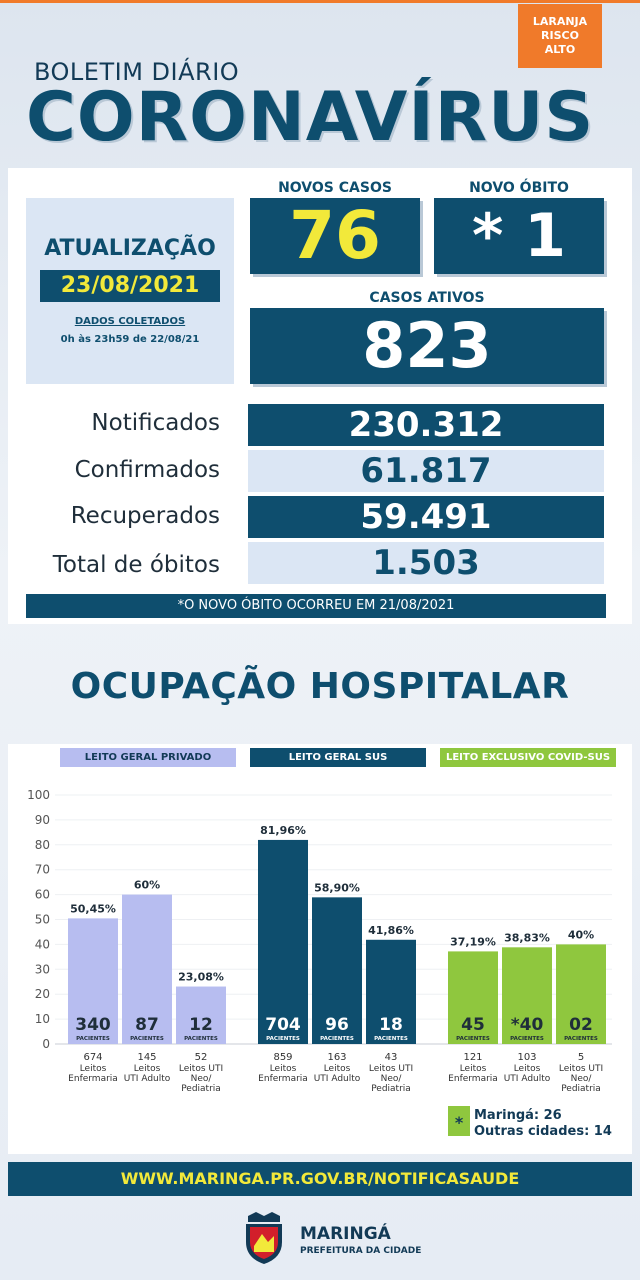 The height and width of the screenshot is (1280, 640). Describe the element at coordinates (337, 1025) in the screenshot. I see `bar-patients-value: 96` at that location.